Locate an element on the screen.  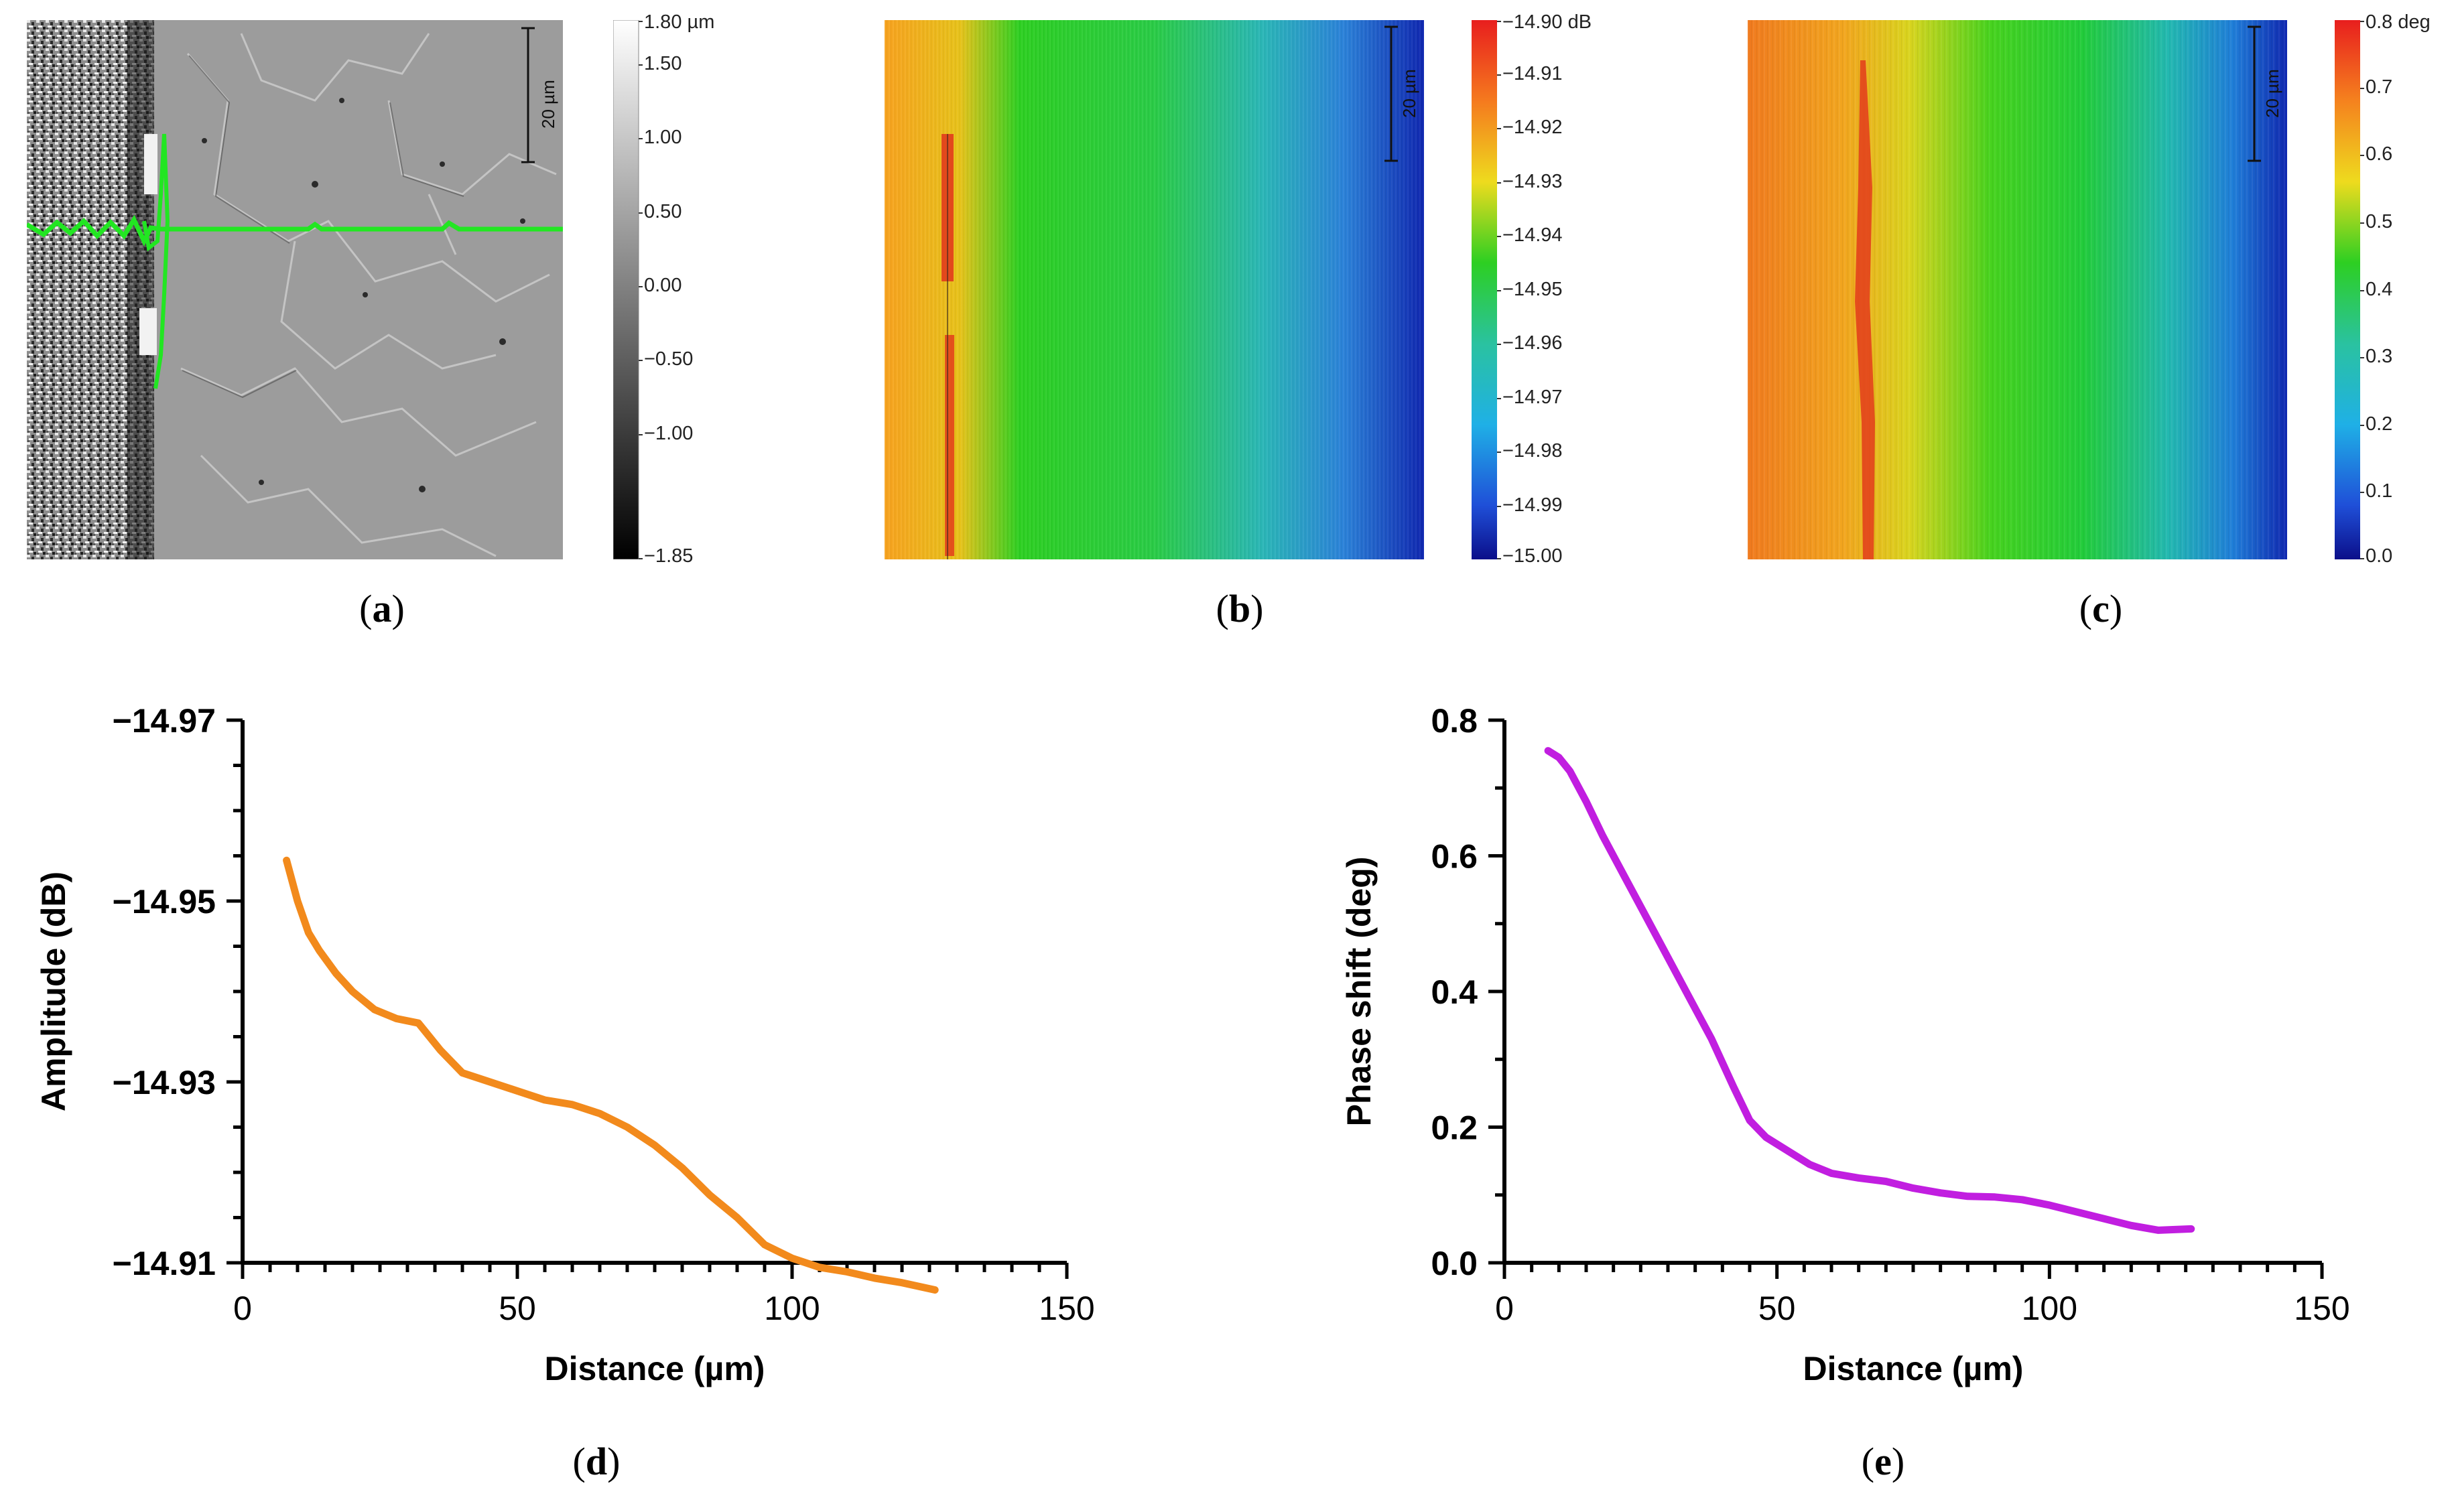
colorbar-tick-label: −14.96 is located at coordinates (1533, 343).